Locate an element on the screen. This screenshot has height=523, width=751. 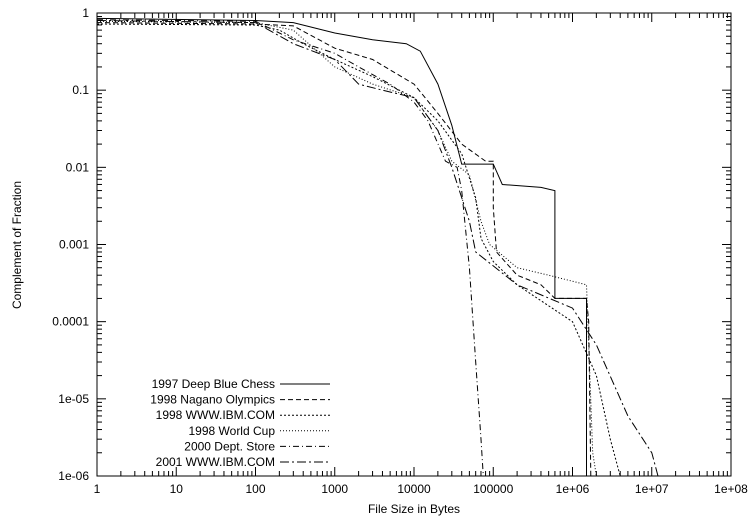
x-tick-label: 10000 is located at coordinates (414, 489).